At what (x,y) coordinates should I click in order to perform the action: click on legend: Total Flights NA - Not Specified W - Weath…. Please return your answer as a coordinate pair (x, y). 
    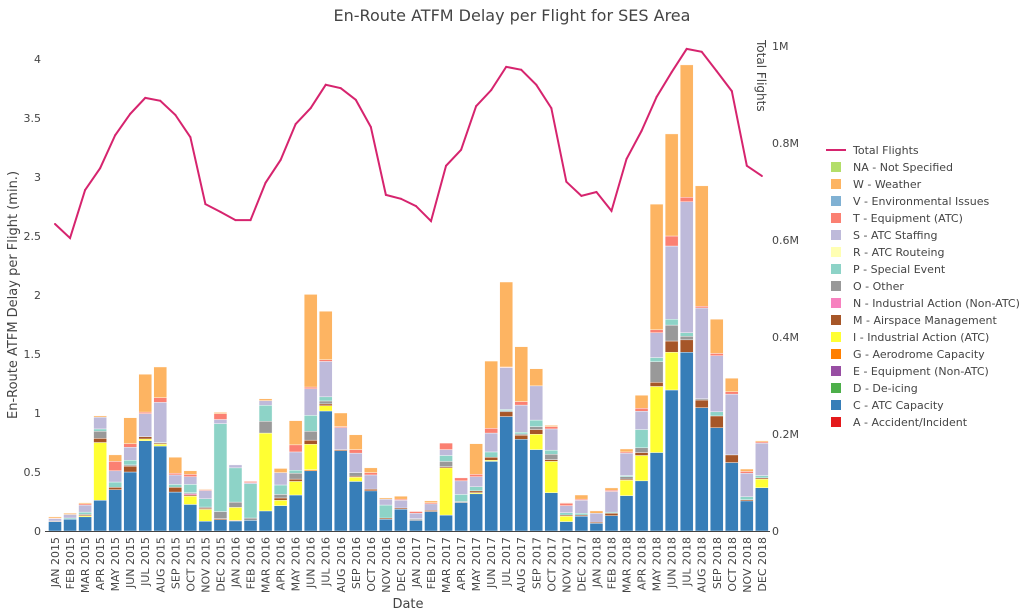
    Looking at the image, I should click on (923, 286).